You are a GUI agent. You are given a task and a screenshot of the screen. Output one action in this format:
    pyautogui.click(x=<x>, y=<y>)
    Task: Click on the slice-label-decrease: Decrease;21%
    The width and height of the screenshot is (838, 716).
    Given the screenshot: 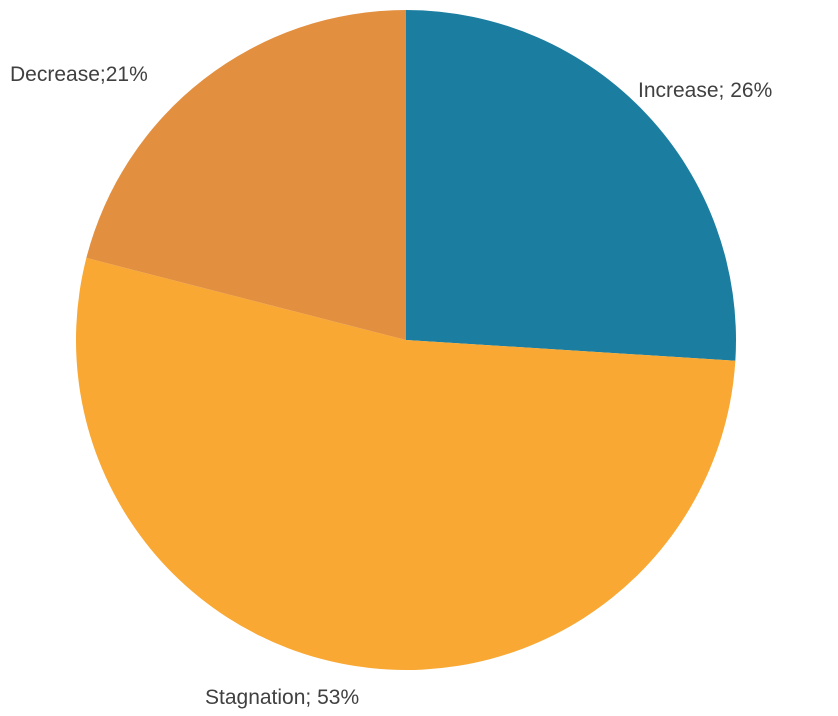 What is the action you would take?
    pyautogui.click(x=79, y=74)
    